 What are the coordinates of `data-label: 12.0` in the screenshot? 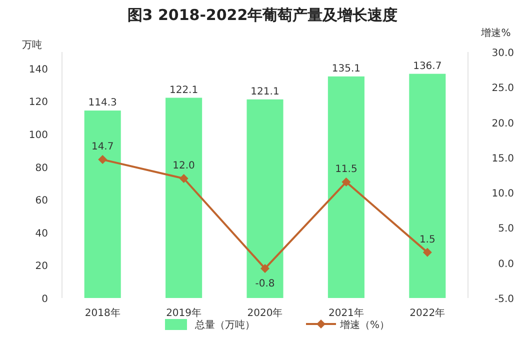 It's located at (183, 166).